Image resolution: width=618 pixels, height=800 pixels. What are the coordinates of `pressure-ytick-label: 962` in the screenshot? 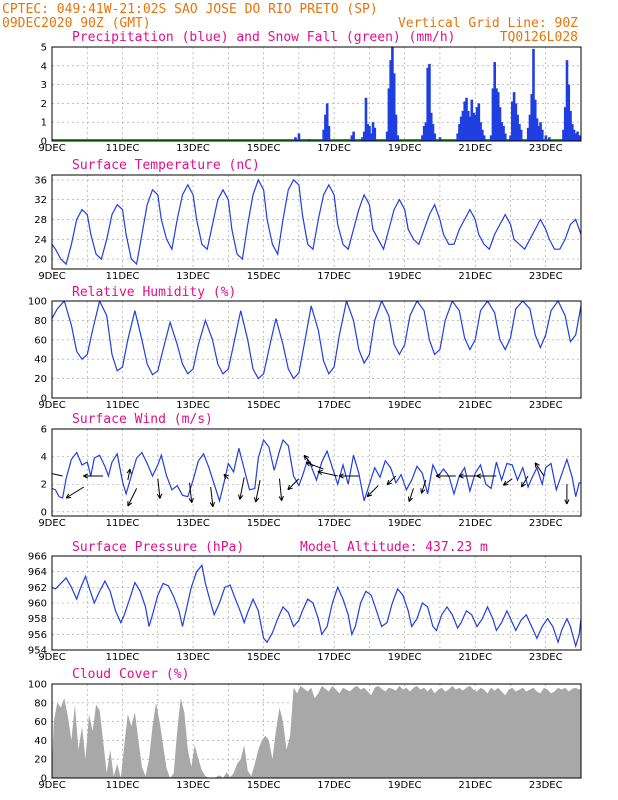 It's located at (37, 588).